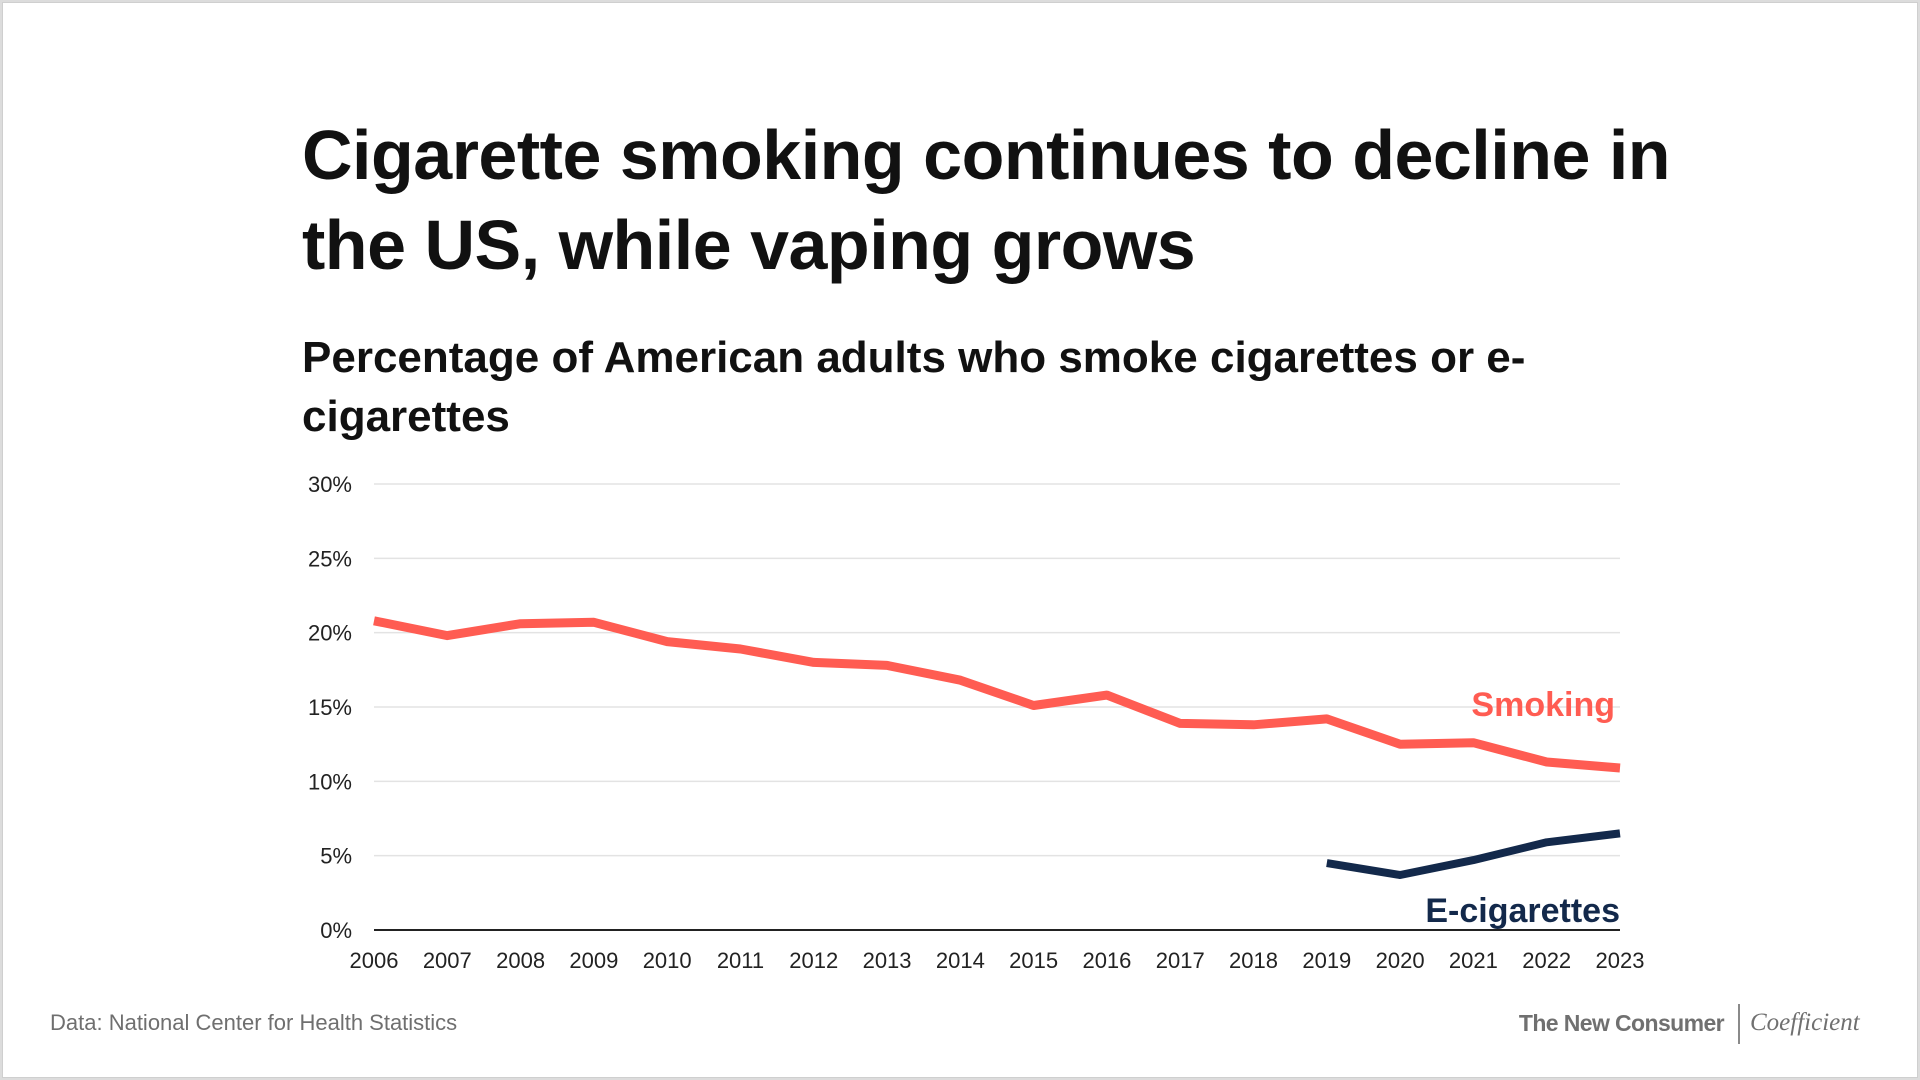 This screenshot has width=1920, height=1080. Describe the element at coordinates (667, 960) in the screenshot. I see `x-tick-label-2010: 2010` at that location.